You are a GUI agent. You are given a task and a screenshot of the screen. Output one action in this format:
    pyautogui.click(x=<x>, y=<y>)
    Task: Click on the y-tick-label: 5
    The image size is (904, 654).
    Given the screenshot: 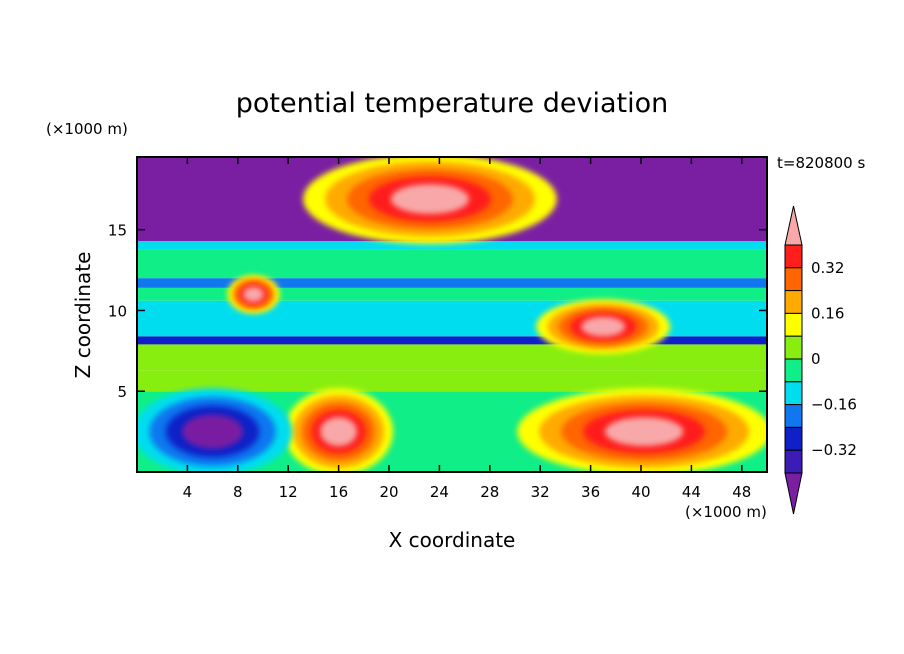 What is the action you would take?
    pyautogui.click(x=122, y=392)
    